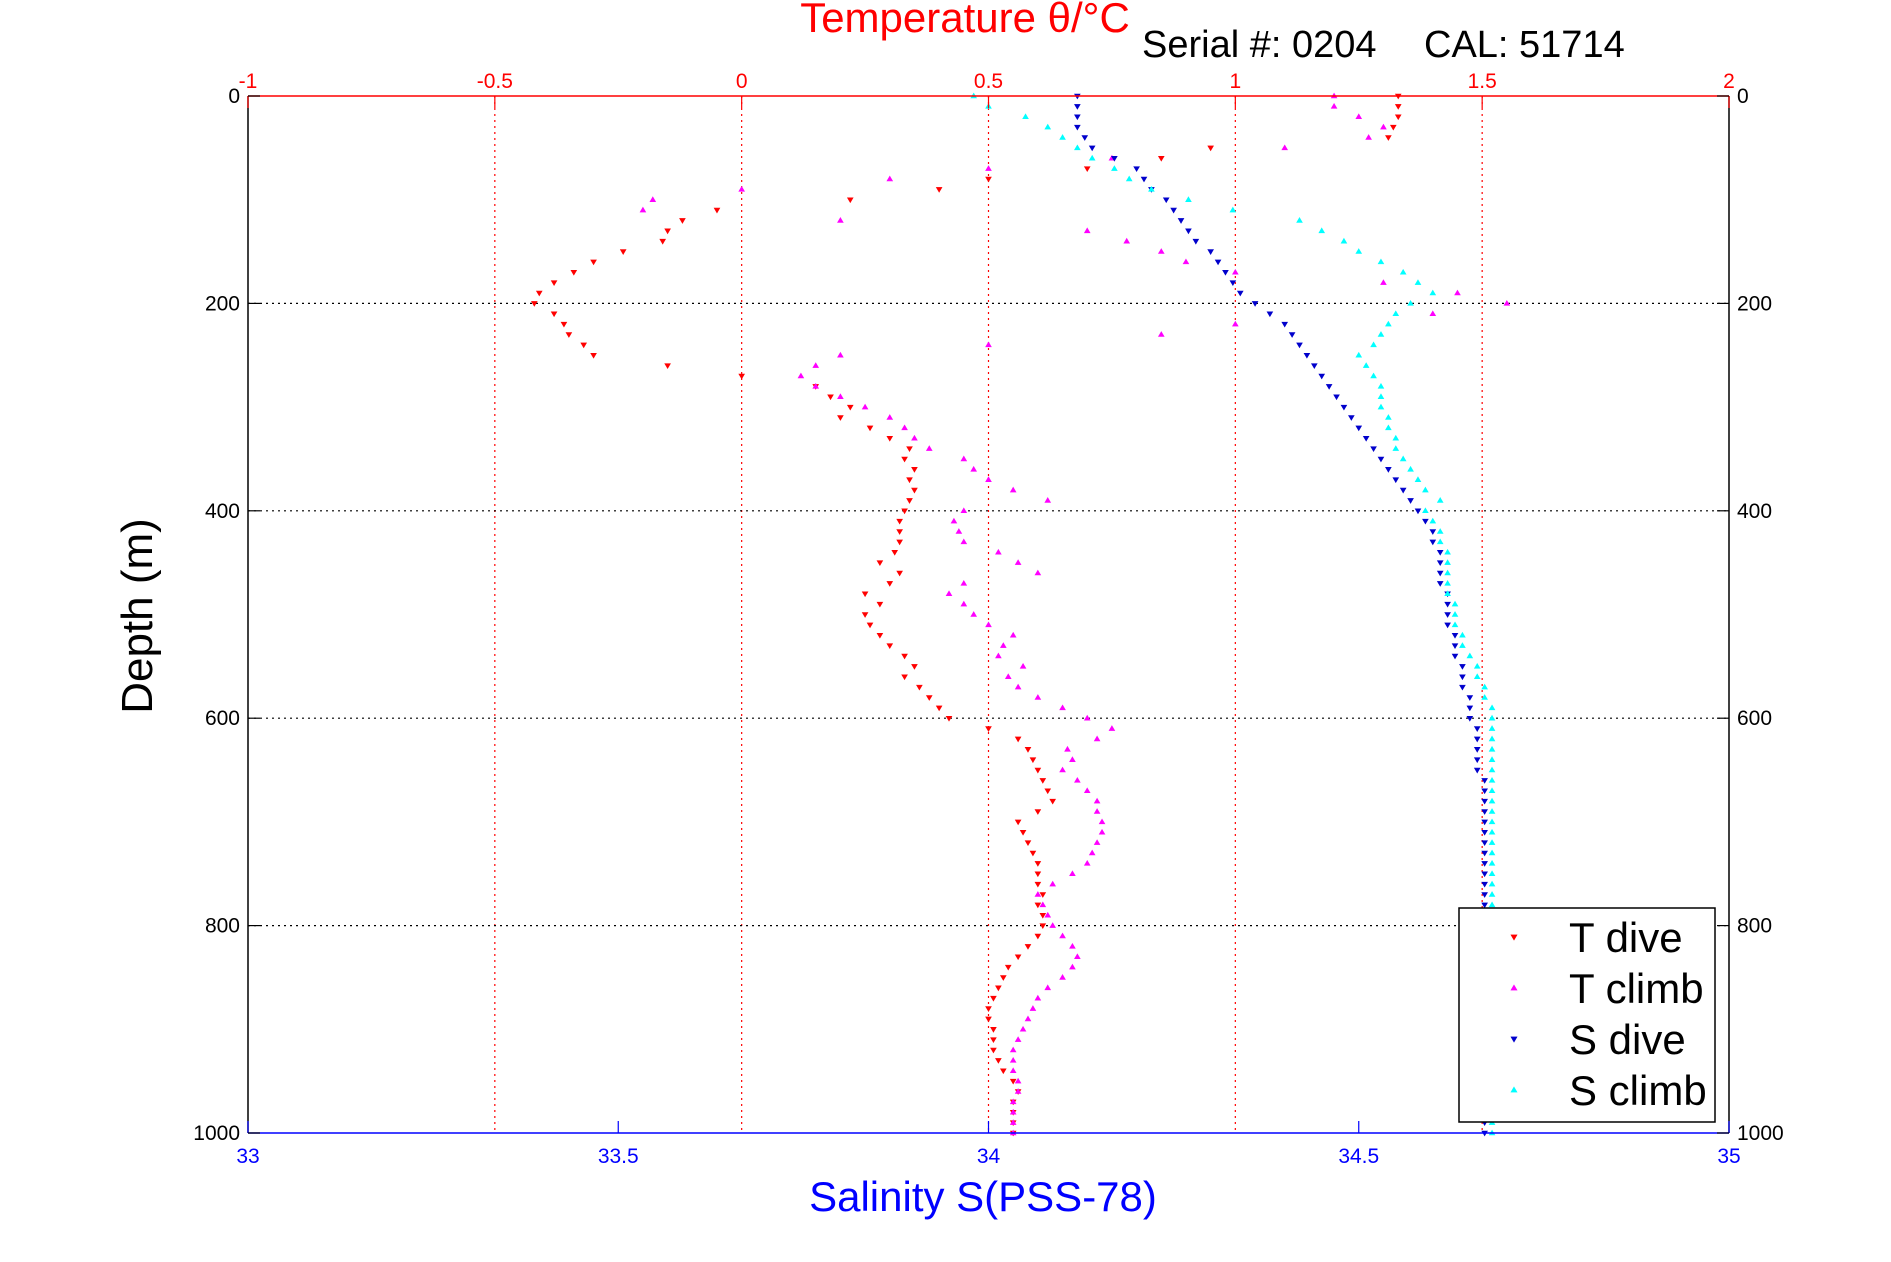 The image size is (1891, 1262). I want to click on top-tick-label: -0.5, so click(495, 81).